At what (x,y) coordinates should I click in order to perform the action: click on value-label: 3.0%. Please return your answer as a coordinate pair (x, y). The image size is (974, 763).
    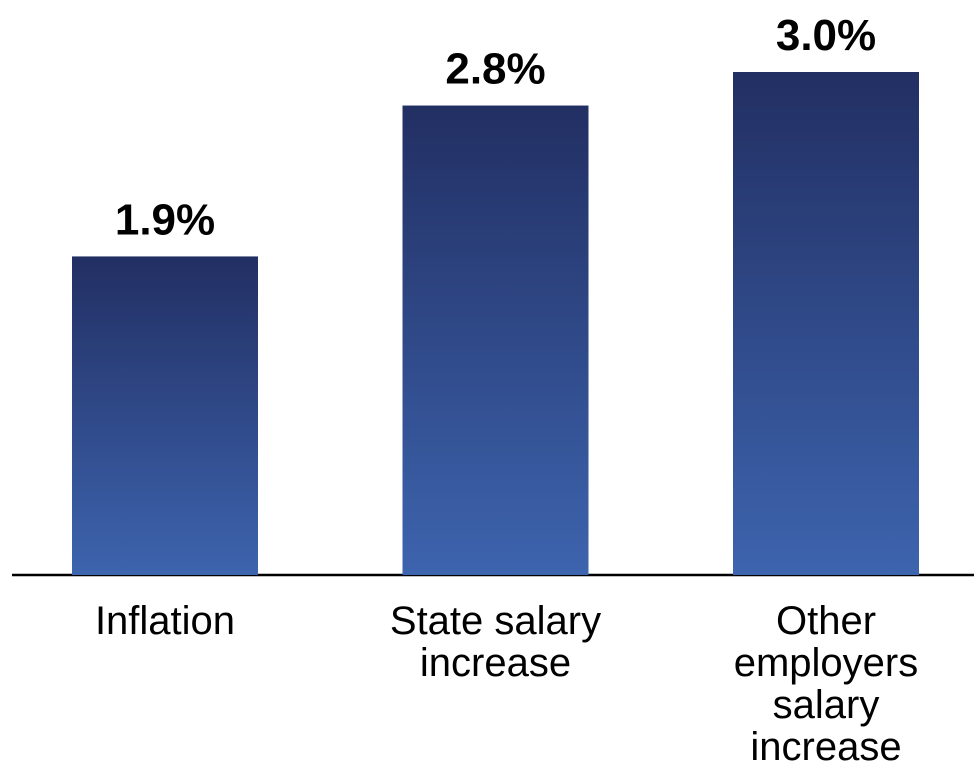
    Looking at the image, I should click on (826, 35).